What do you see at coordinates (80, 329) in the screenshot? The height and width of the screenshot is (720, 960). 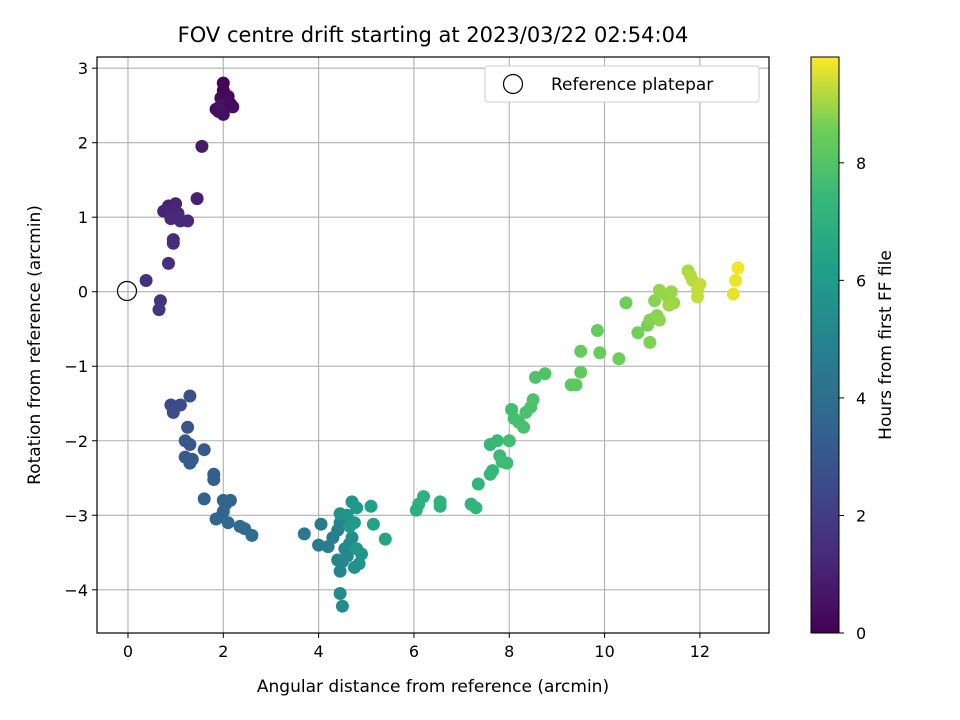 I see `y-axis-ticks: −4 −3 −2 −1 0 1 2 3` at bounding box center [80, 329].